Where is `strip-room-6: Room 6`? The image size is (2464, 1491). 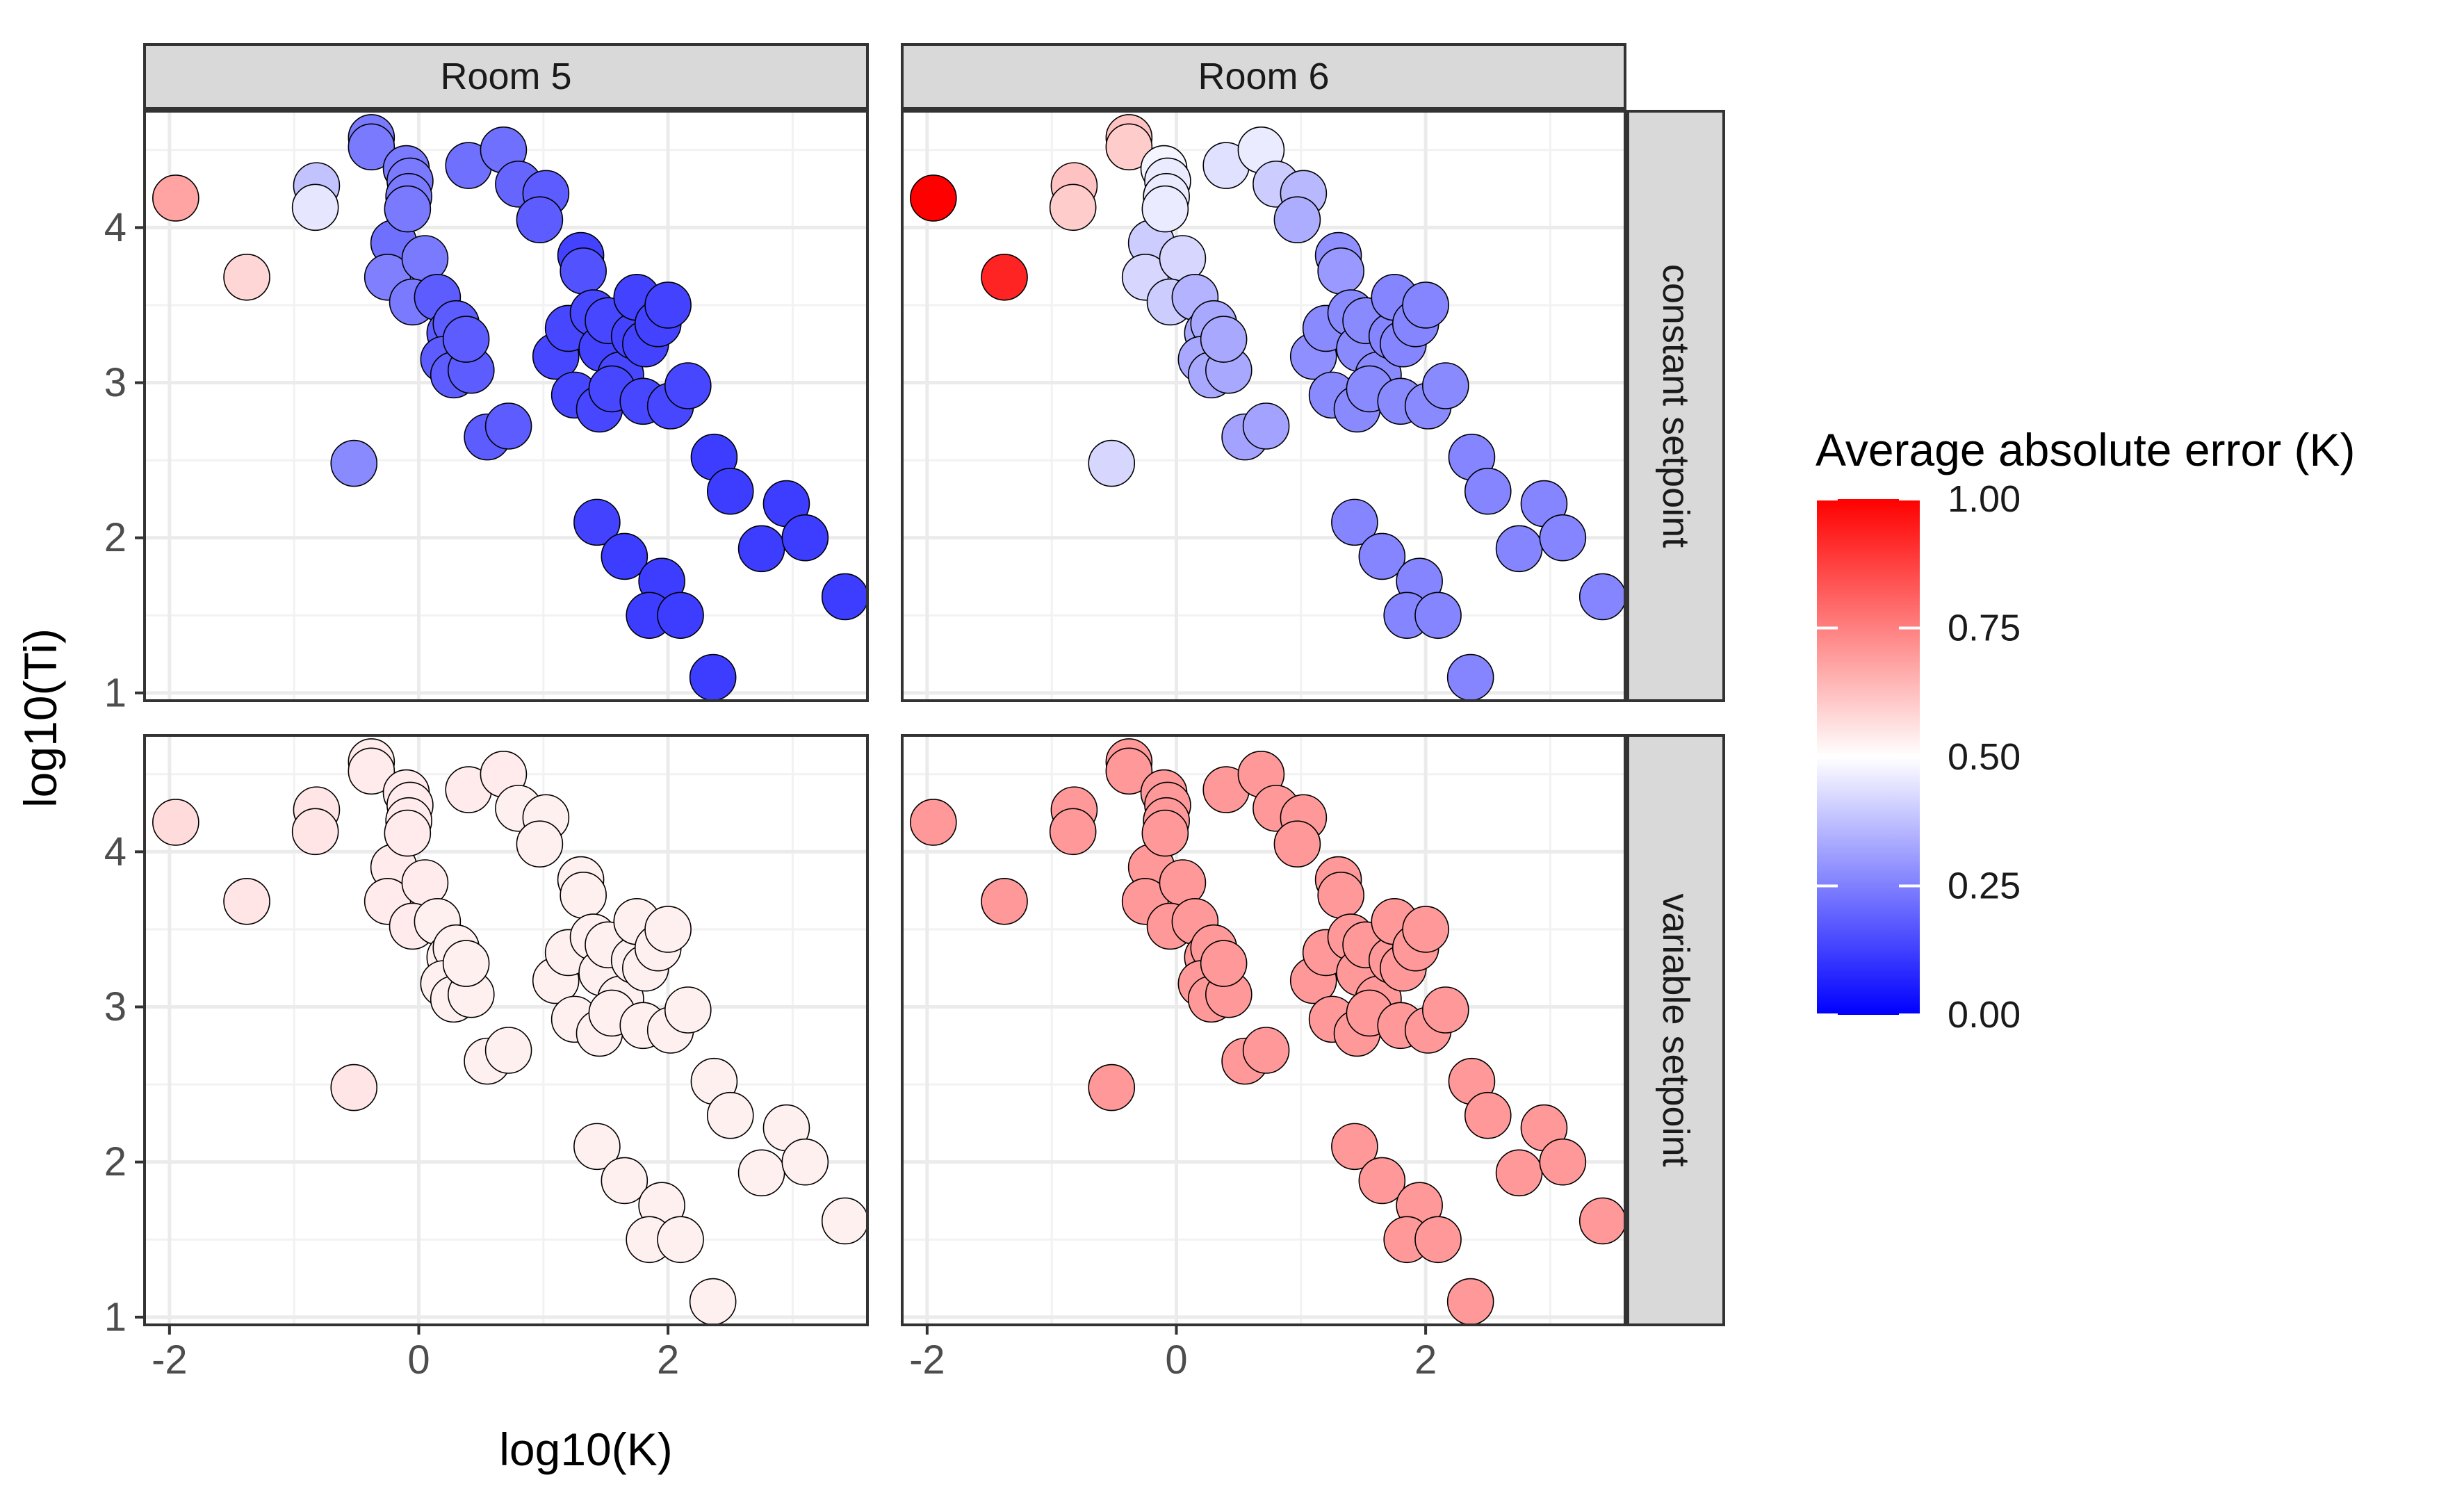
strip-room-6: Room 6 is located at coordinates (1263, 76).